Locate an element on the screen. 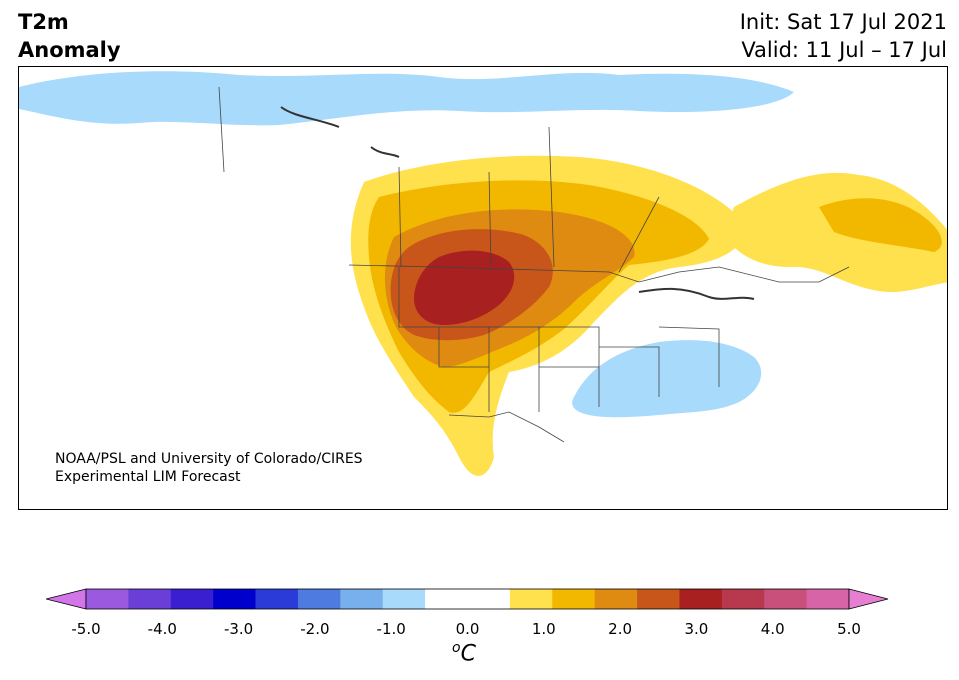 This screenshot has width=959, height=680. major-lakes is located at coordinates (517, 203).